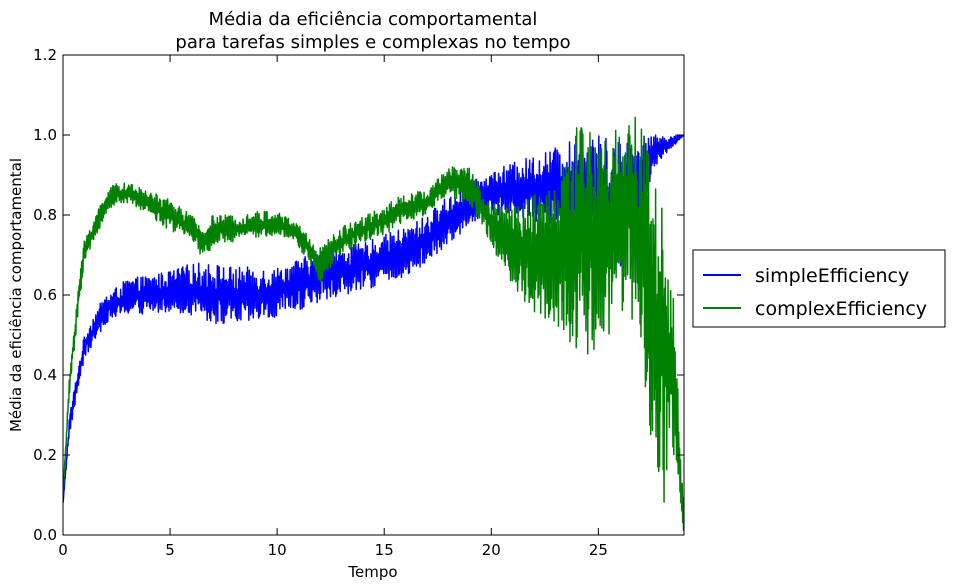 This screenshot has height=587, width=955. I want to click on y-tick-label: 0.0, so click(45, 535).